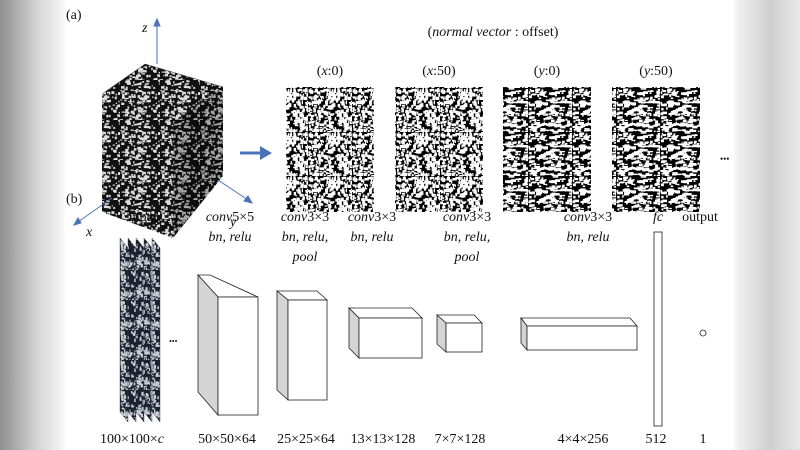  Describe the element at coordinates (144, 28) in the screenshot. I see `z-axis-label: z` at that location.